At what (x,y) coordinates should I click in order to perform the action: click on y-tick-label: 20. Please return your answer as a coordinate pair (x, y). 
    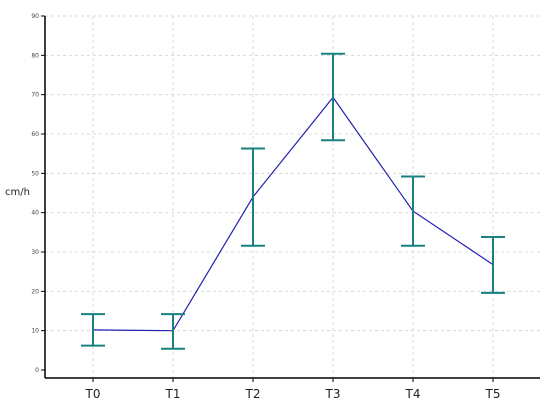
    Looking at the image, I should click on (35, 291).